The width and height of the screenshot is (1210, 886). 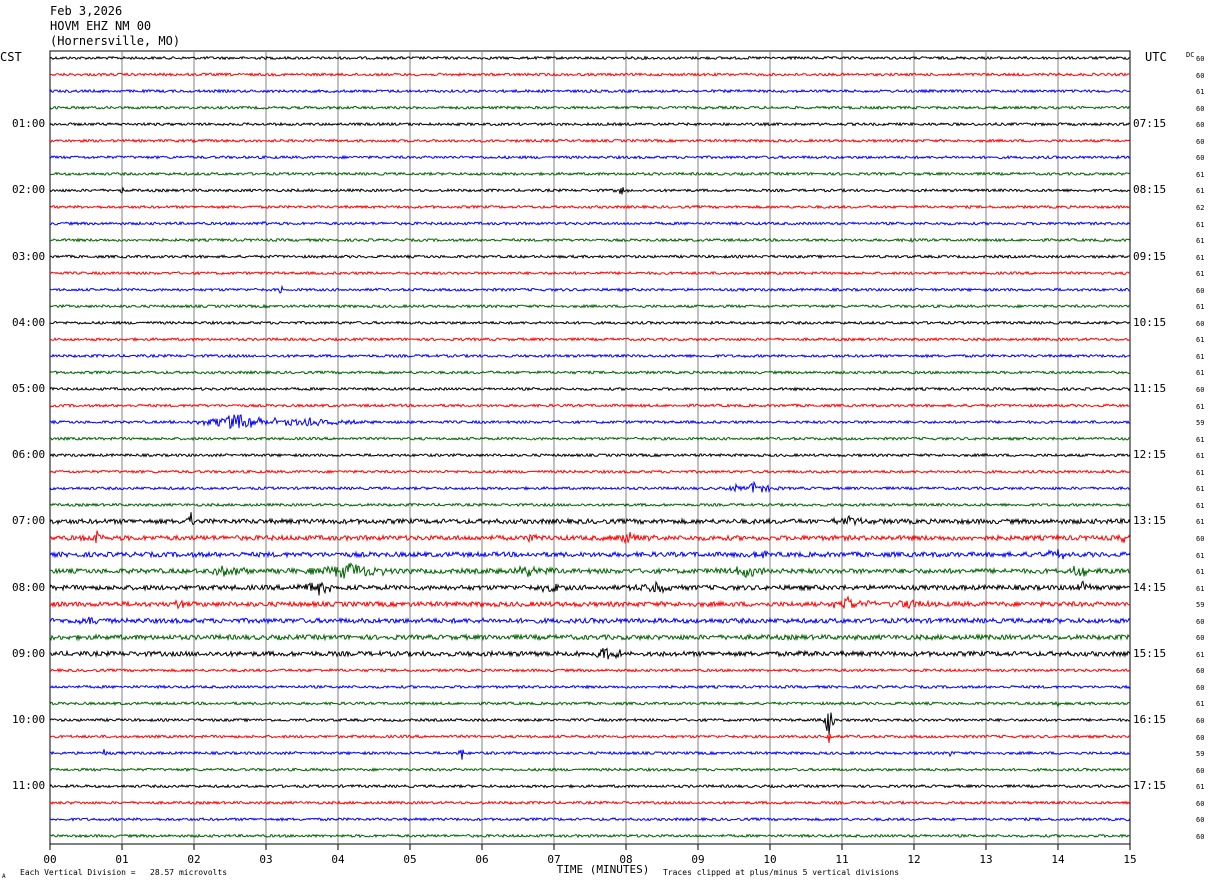 What do you see at coordinates (49, 859) in the screenshot?
I see `x-tick-label-00: 00` at bounding box center [49, 859].